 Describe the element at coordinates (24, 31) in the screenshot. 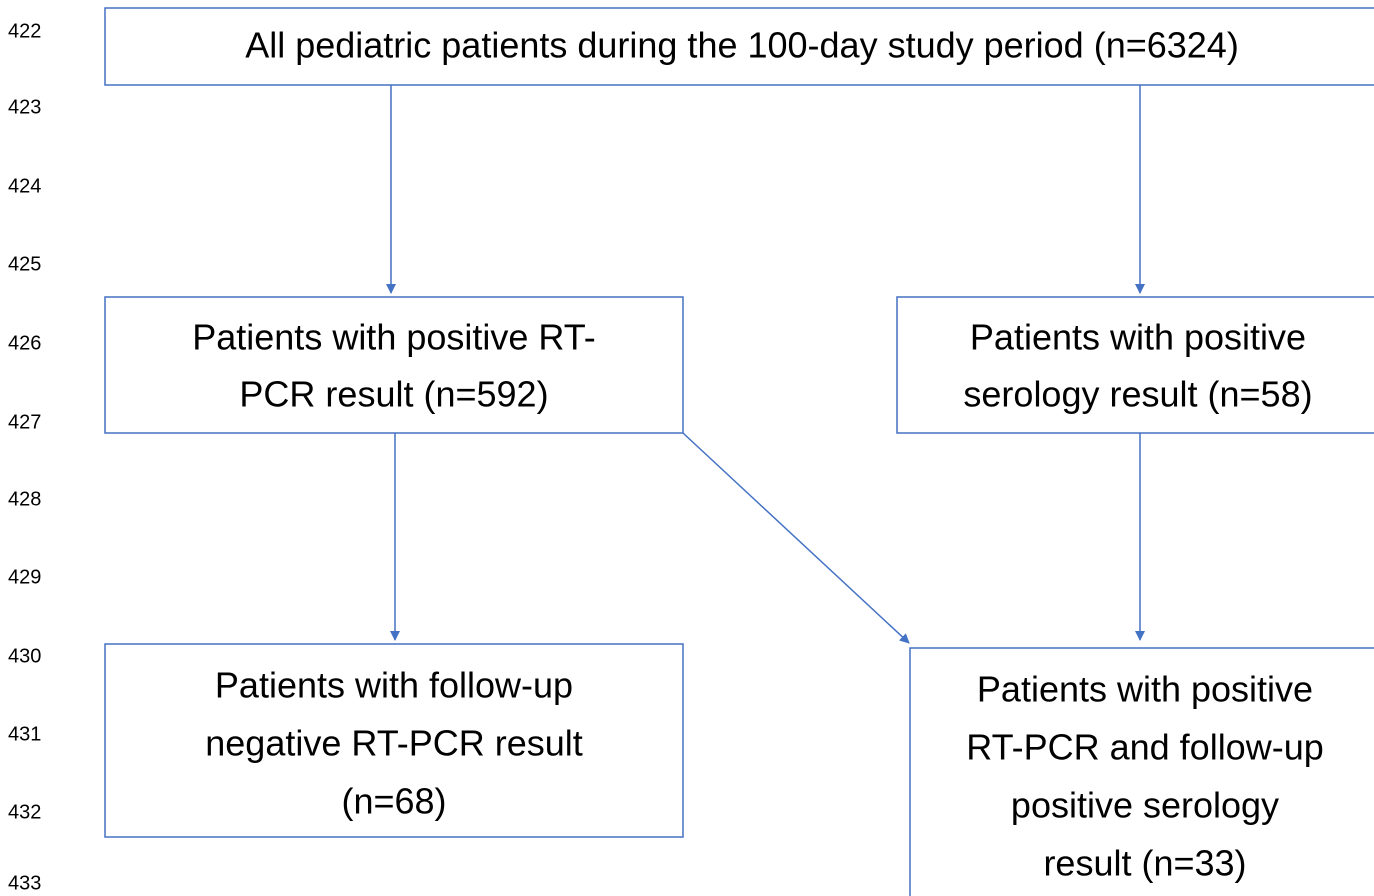

I see `line-number: 422` at that location.